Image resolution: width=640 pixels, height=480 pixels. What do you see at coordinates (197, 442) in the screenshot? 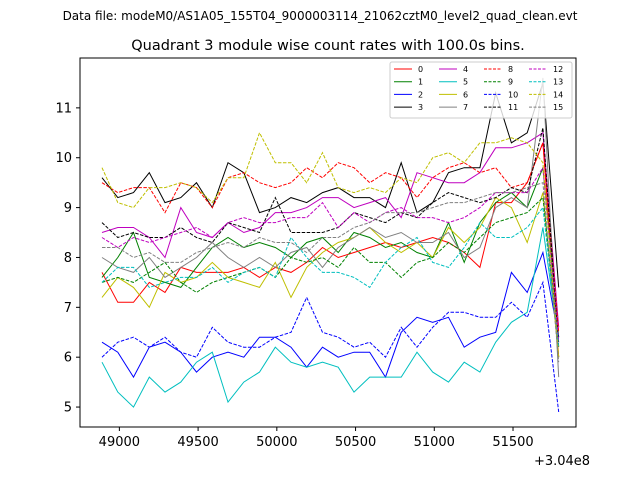
I see `x-tick-label: 49500` at bounding box center [197, 442].